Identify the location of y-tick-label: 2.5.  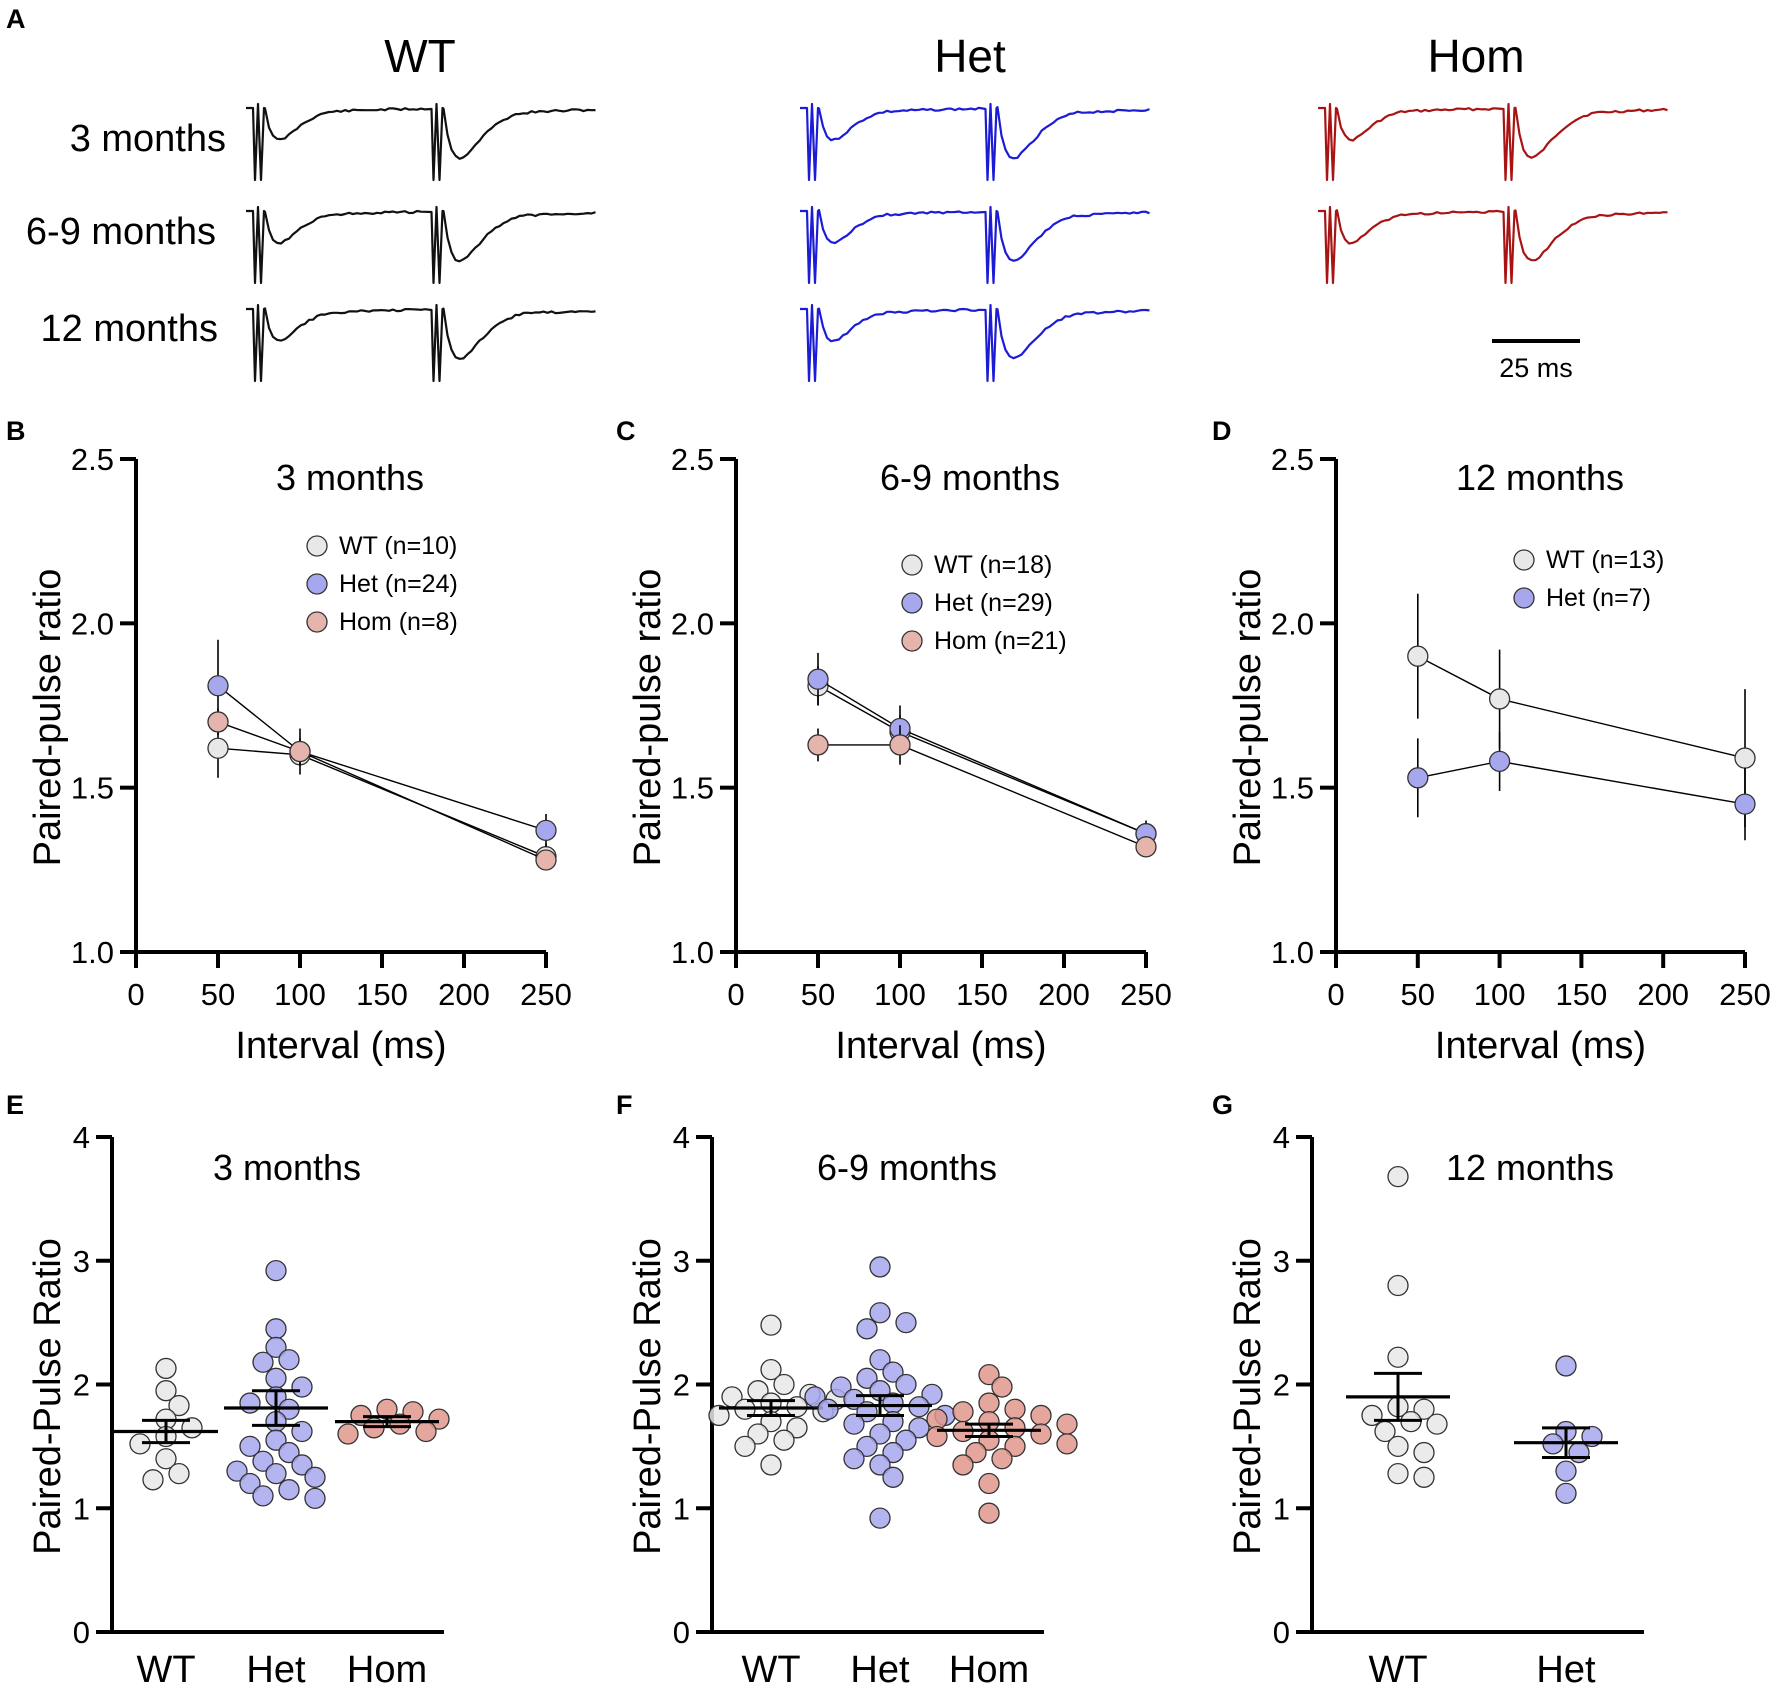
(692, 459).